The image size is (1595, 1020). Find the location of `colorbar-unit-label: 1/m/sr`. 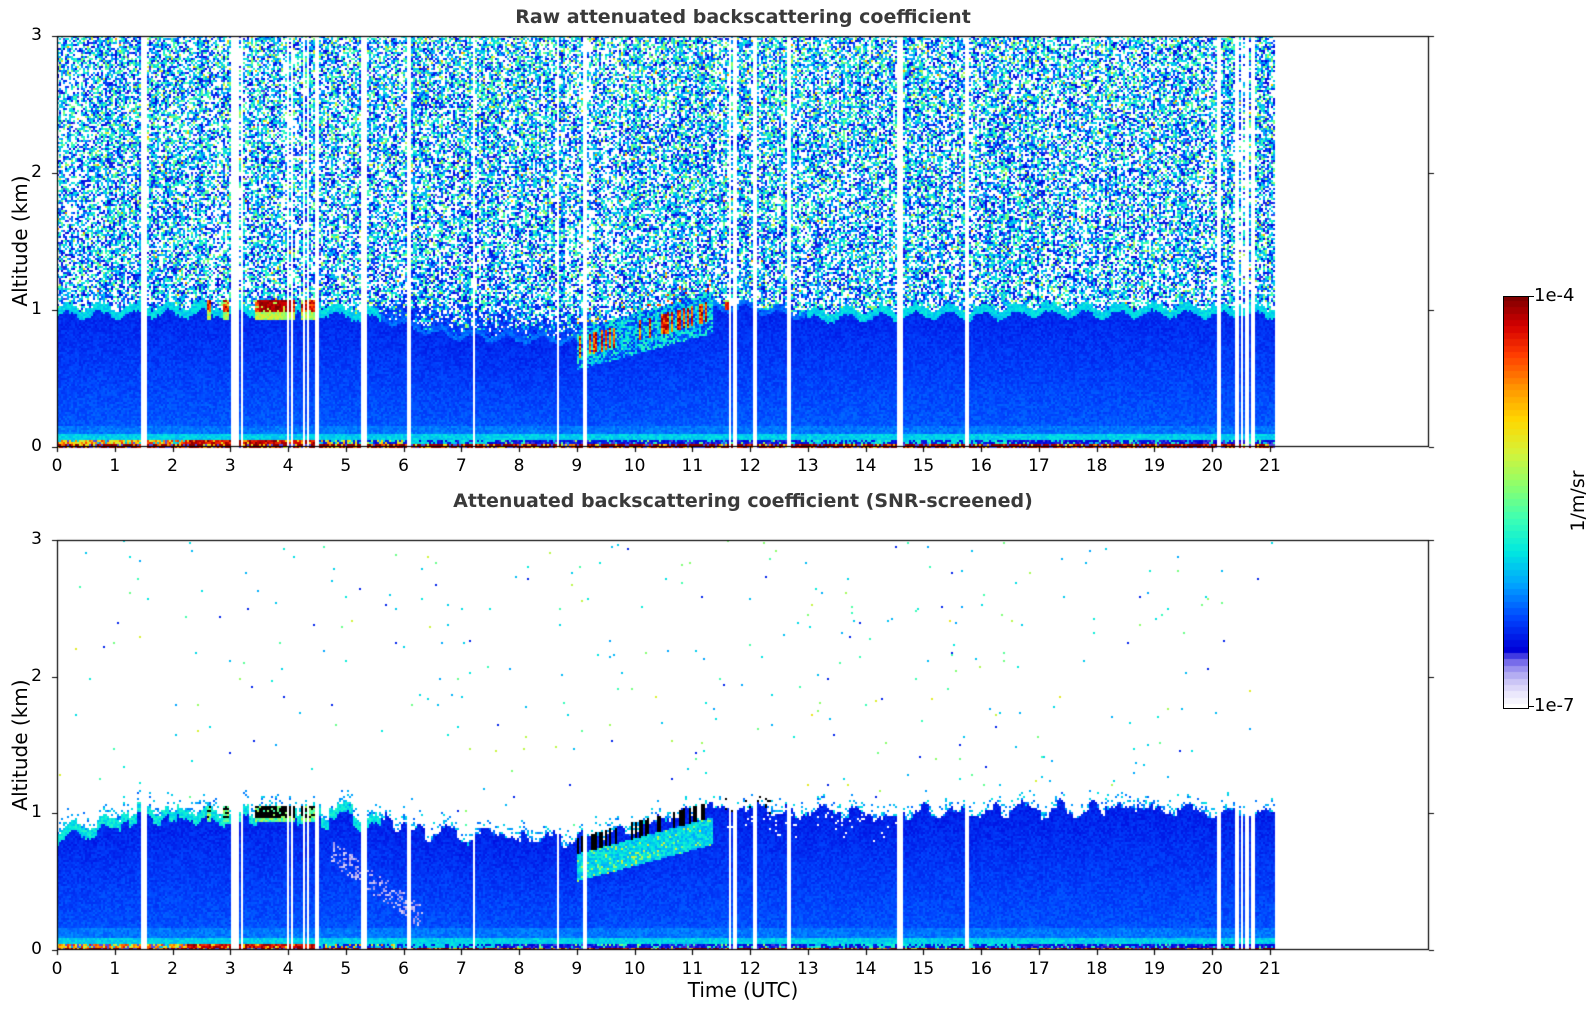

colorbar-unit-label: 1/m/sr is located at coordinates (1578, 501).